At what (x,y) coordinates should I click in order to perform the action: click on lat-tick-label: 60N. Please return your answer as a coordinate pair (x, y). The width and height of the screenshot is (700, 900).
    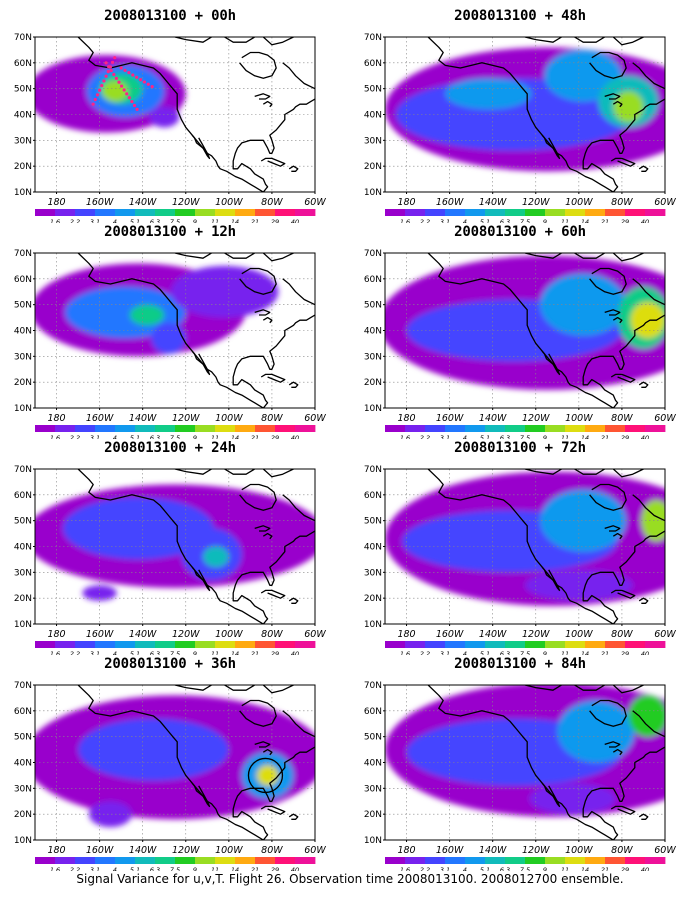
    Looking at the image, I should click on (373, 496).